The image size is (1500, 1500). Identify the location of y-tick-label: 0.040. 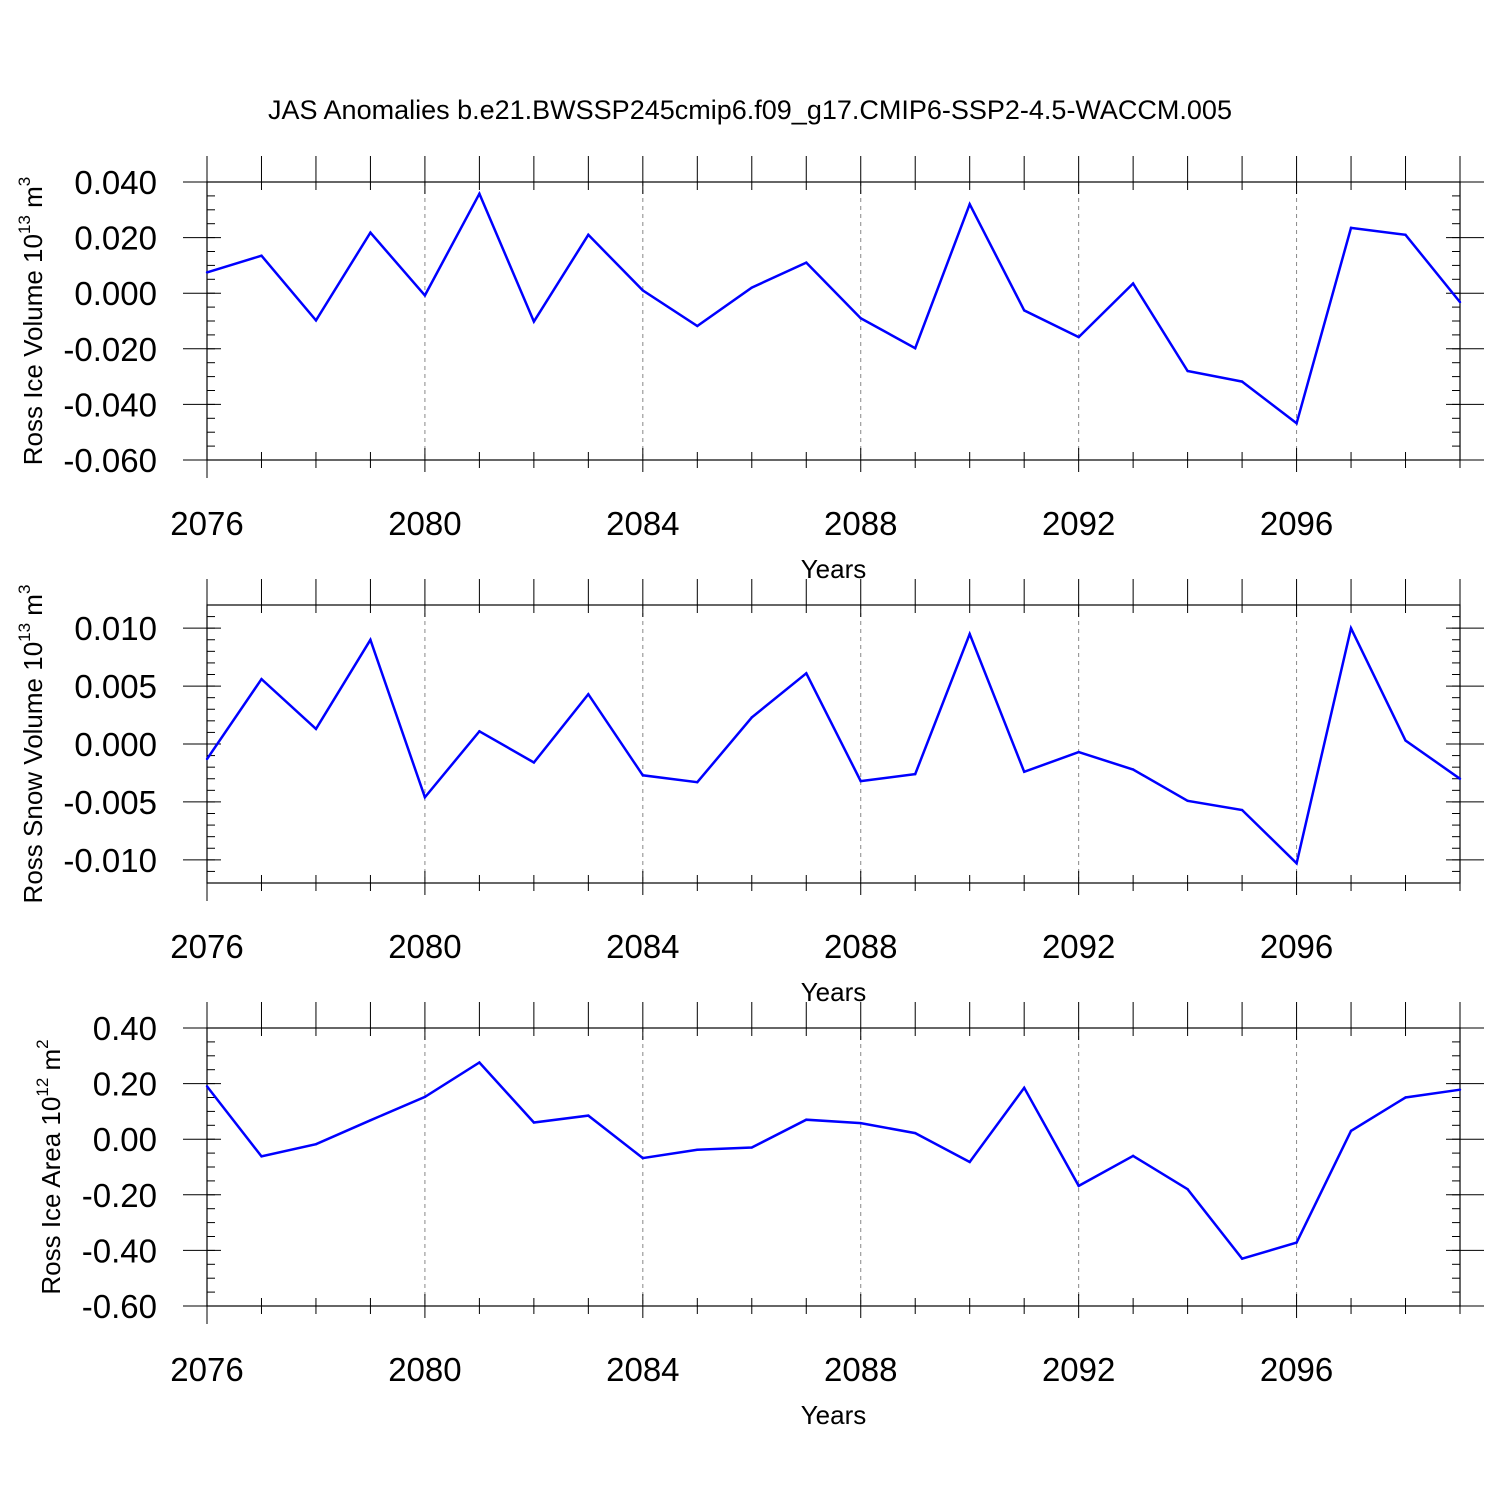
(115, 182).